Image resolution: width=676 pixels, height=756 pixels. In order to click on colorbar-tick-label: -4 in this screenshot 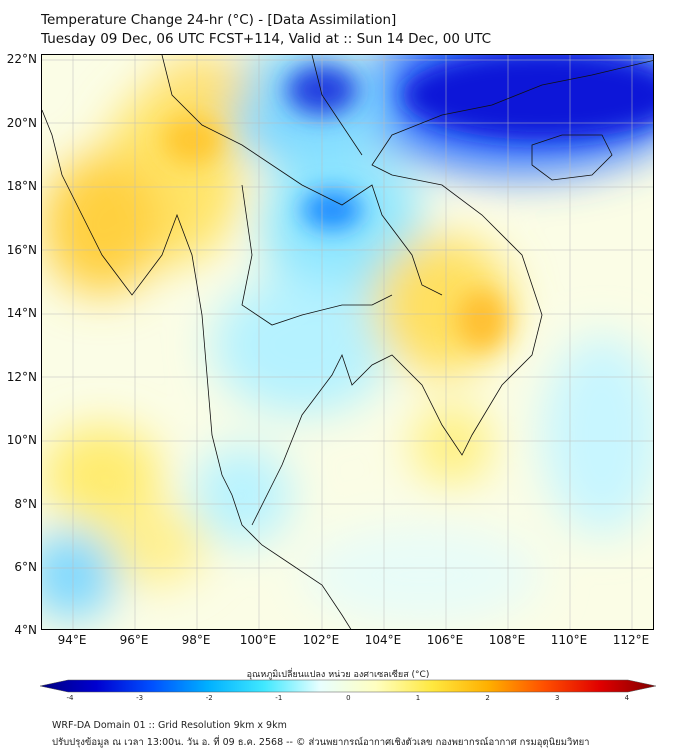, I will do `click(70, 698)`.